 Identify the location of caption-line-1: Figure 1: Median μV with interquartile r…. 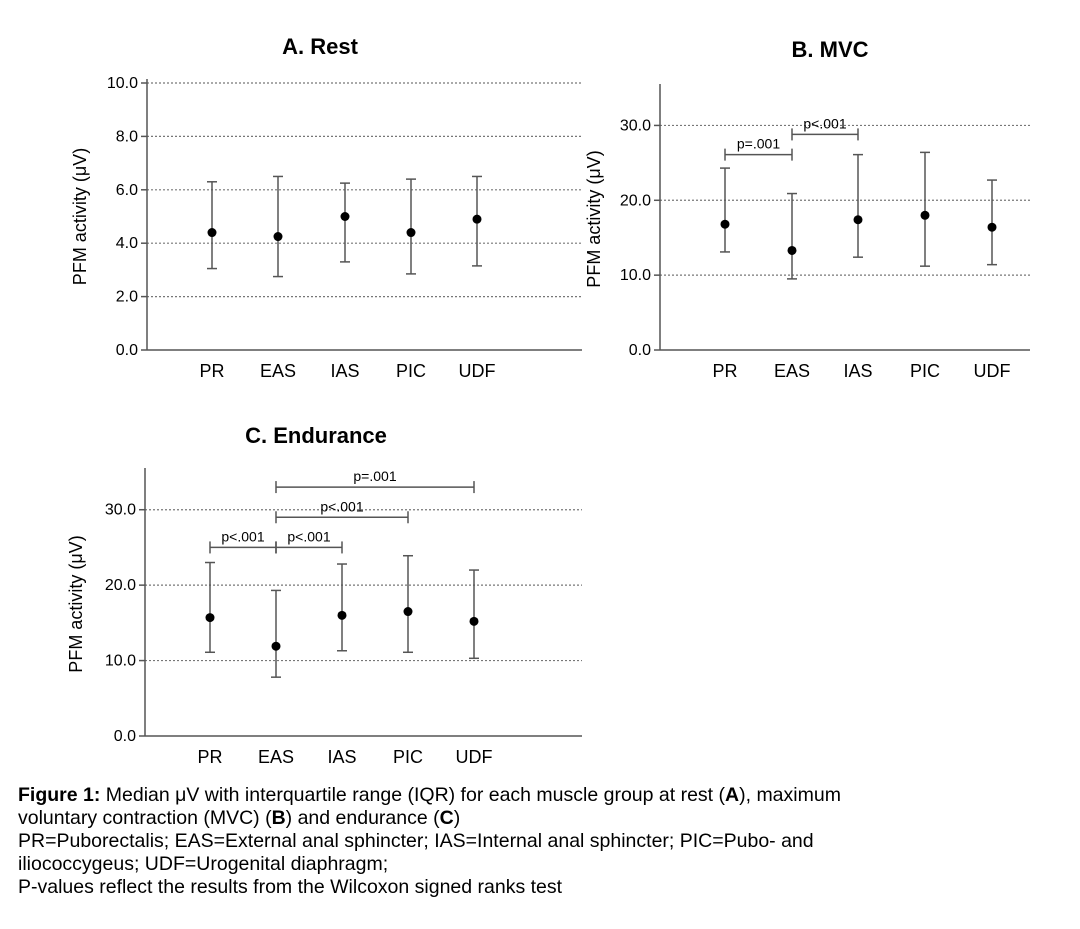
(543, 795).